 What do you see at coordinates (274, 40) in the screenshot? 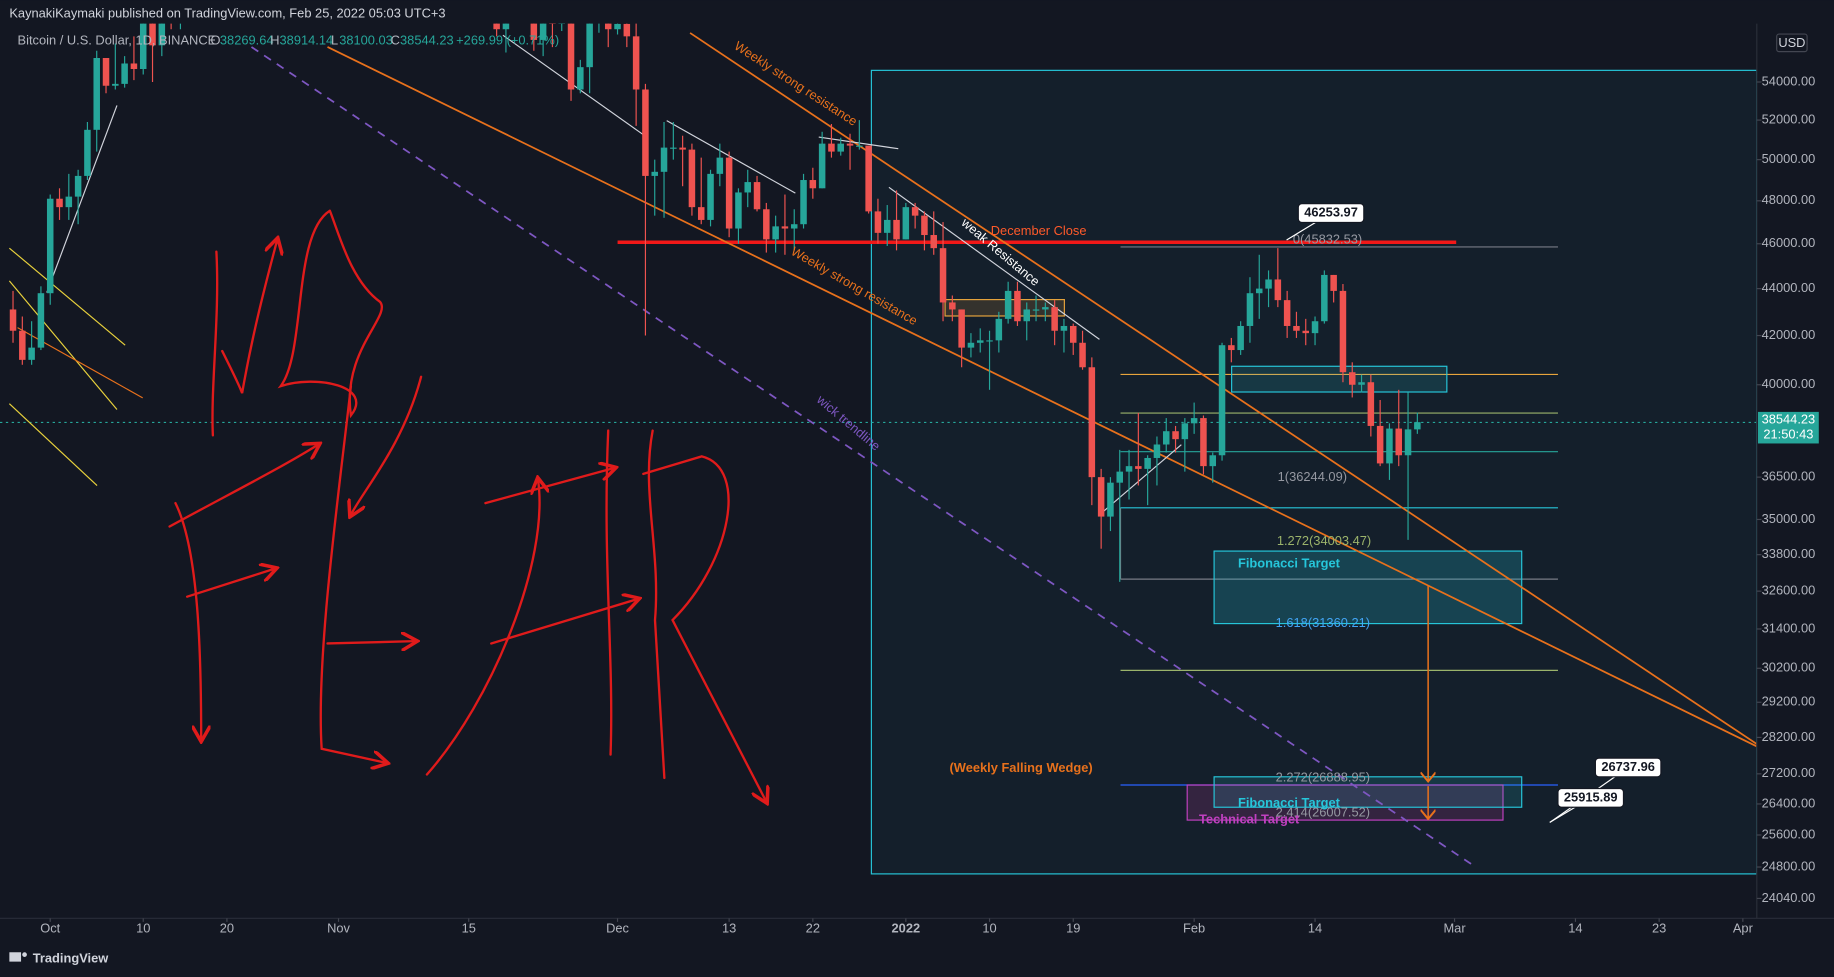
I see `ohlc-label: H` at bounding box center [274, 40].